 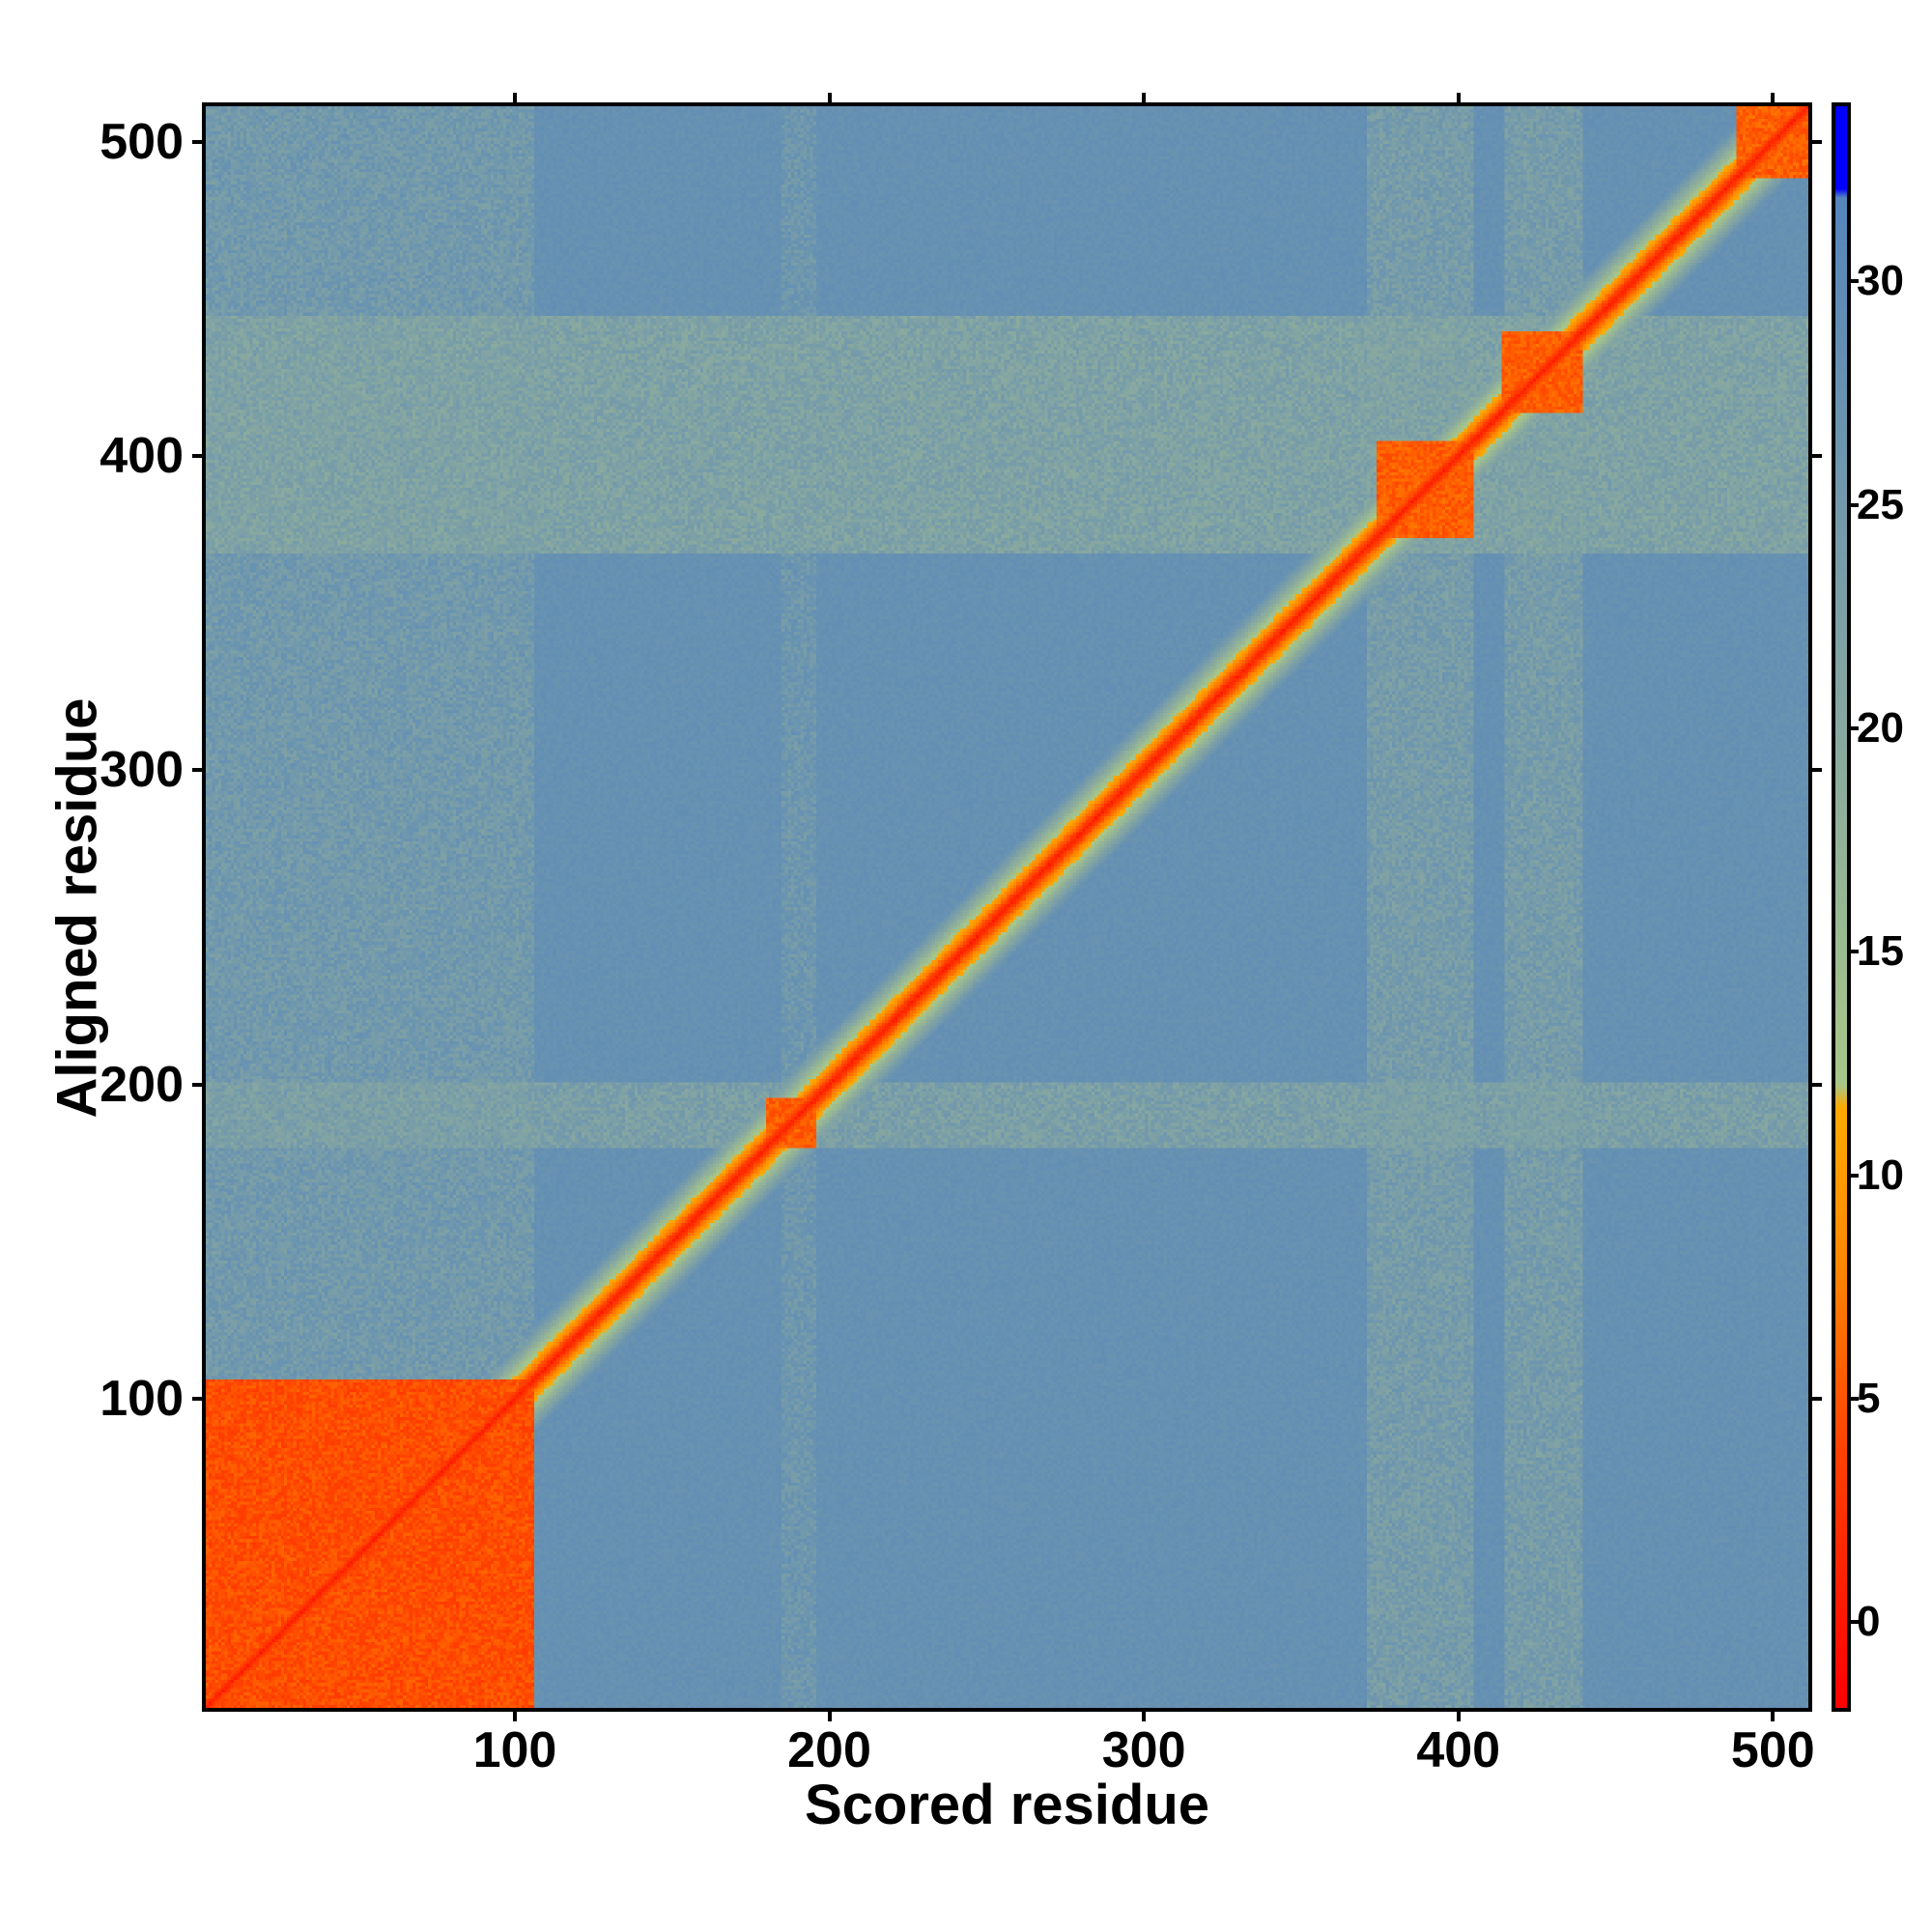 I want to click on colorbar-gradient, so click(x=1841, y=907).